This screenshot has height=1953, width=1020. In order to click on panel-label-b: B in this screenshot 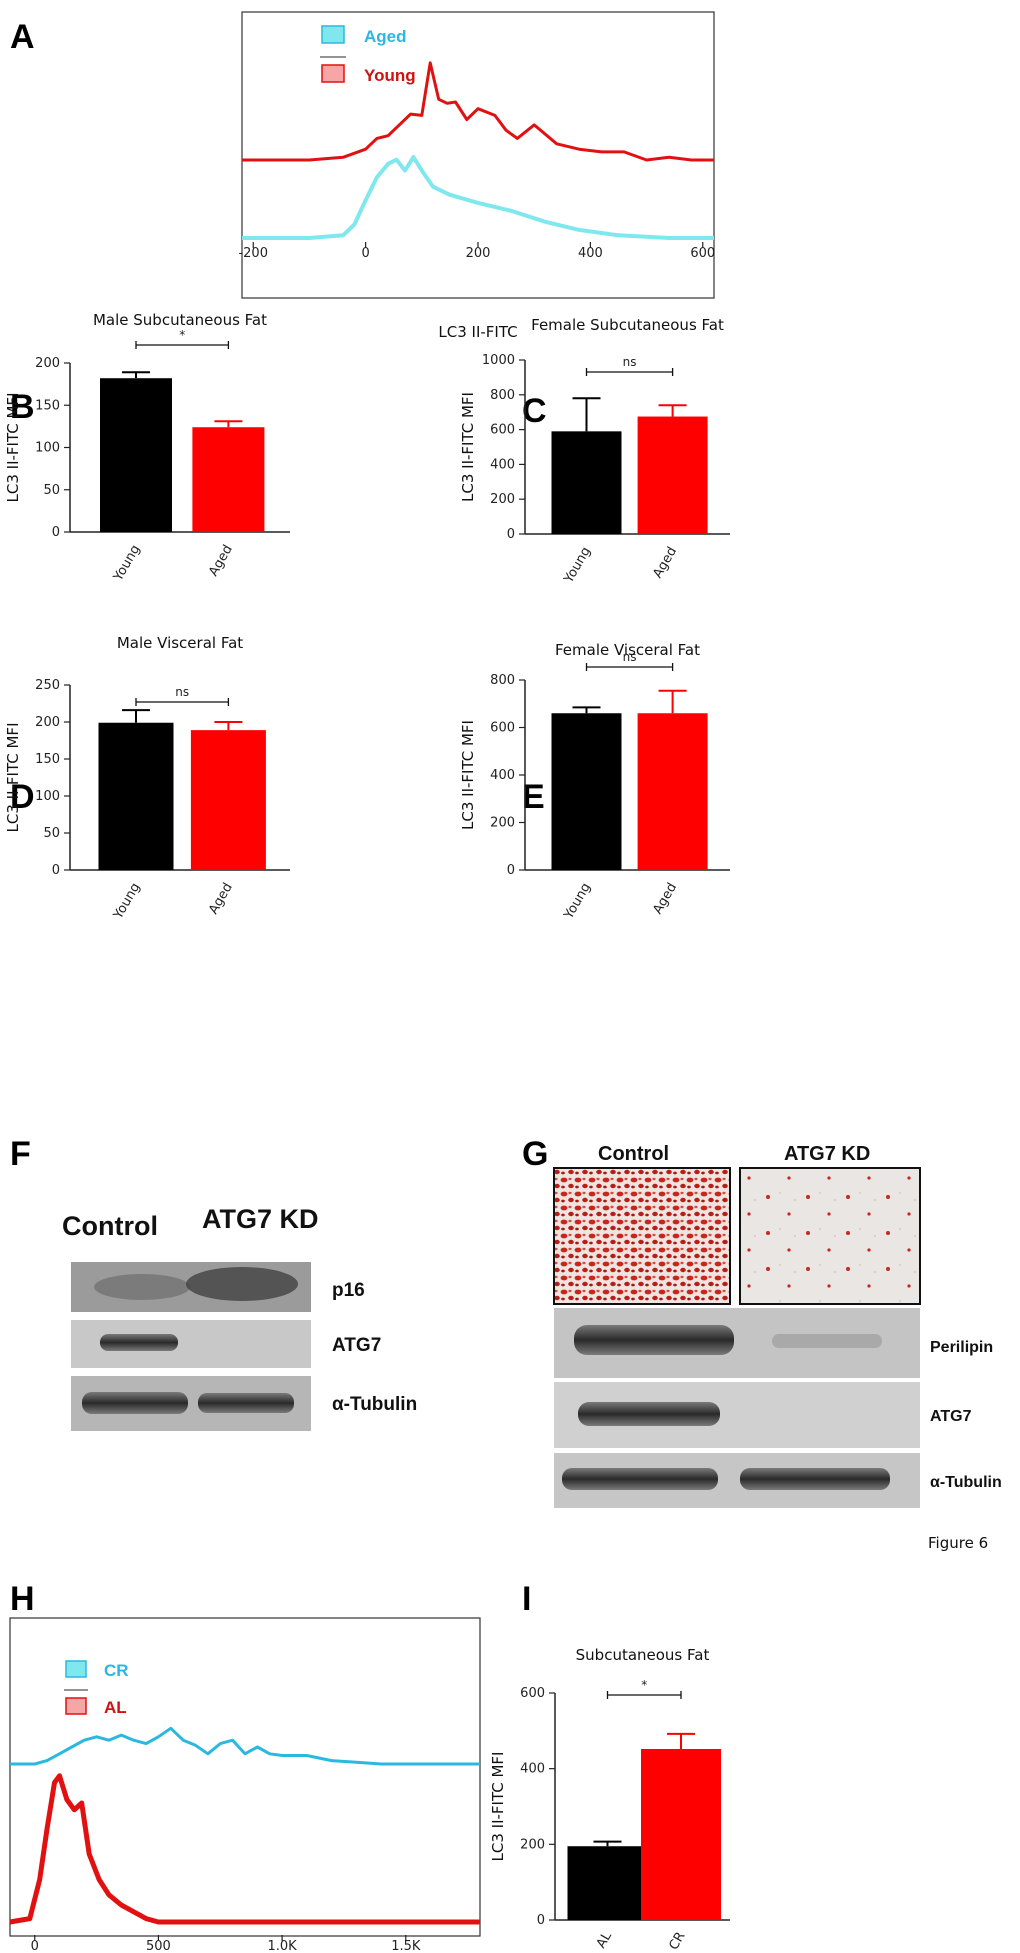, I will do `click(22, 407)`.